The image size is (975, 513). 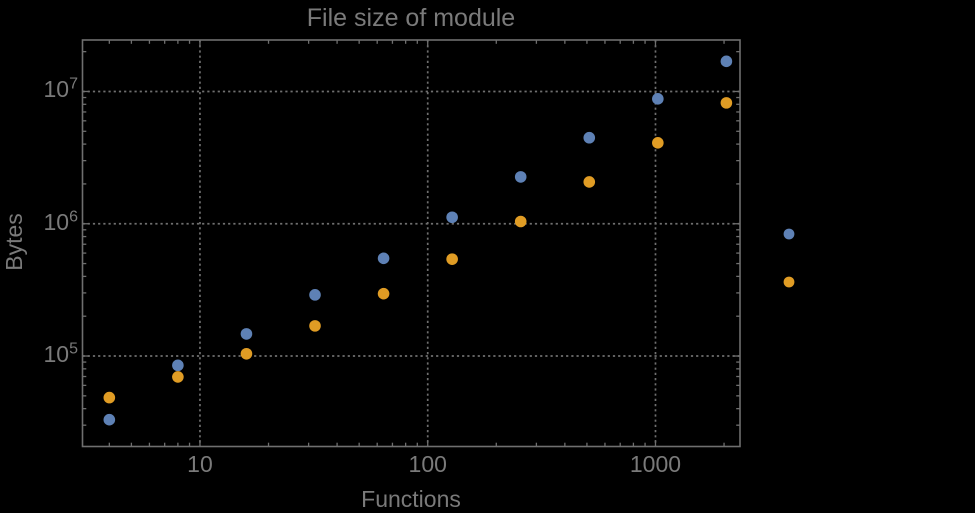 I want to click on y-tick-label: 10⁷, so click(x=61, y=89).